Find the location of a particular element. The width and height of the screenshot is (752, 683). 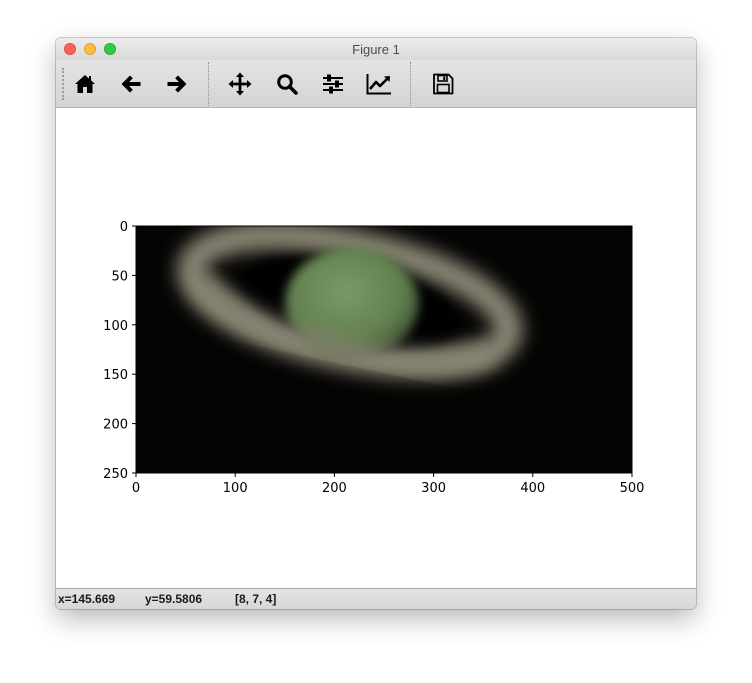

edit-axes-button is located at coordinates (379, 84).